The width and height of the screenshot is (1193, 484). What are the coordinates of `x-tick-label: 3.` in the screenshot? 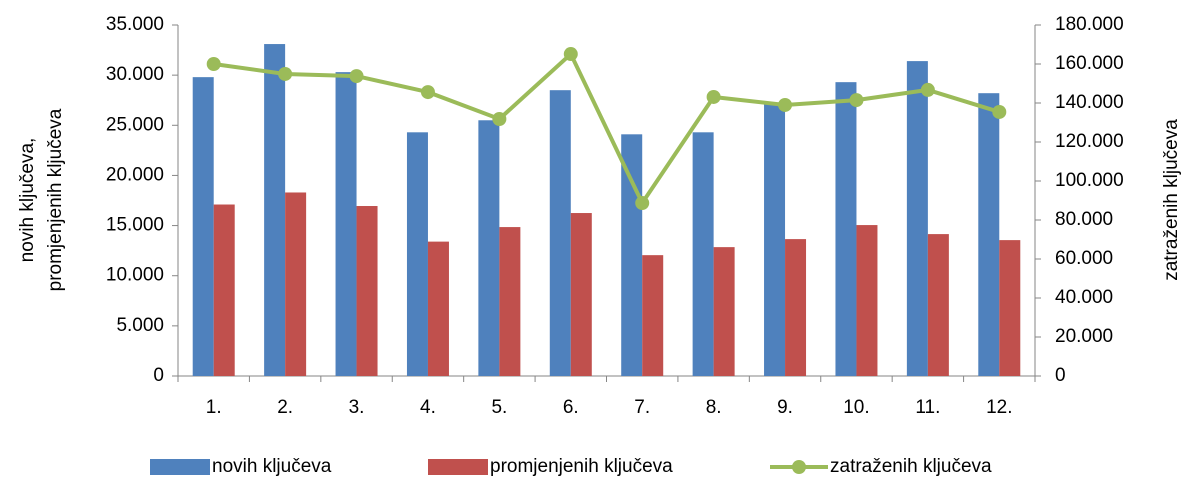 It's located at (357, 407).